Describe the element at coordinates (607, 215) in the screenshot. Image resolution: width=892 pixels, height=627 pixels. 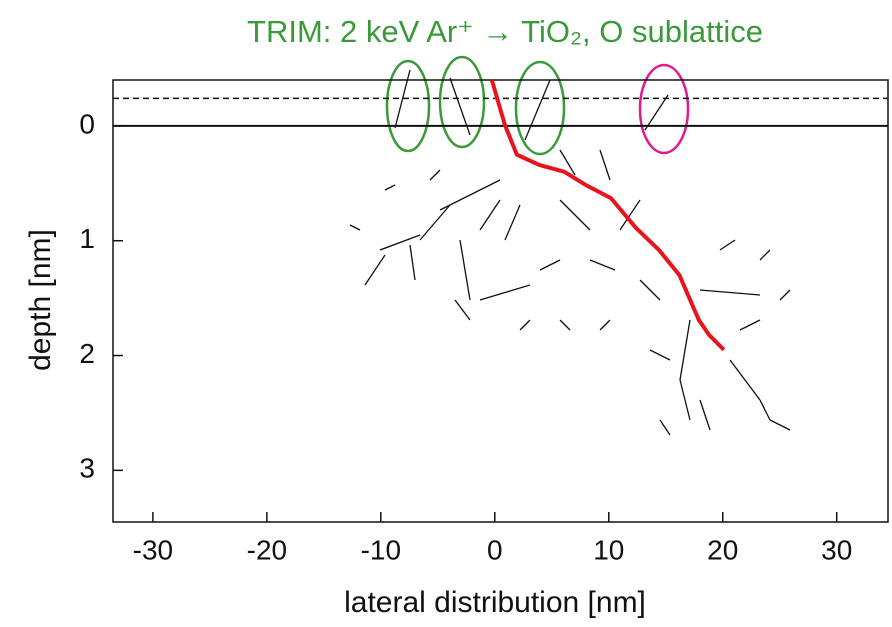
I see `trajectory-line` at that location.